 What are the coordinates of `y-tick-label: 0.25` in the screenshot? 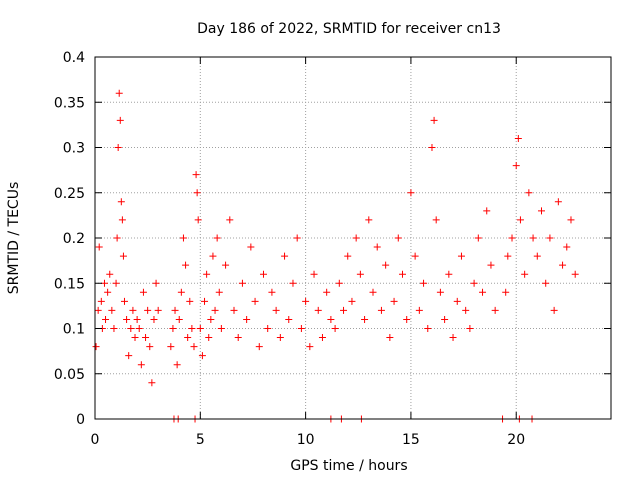 It's located at (69, 194).